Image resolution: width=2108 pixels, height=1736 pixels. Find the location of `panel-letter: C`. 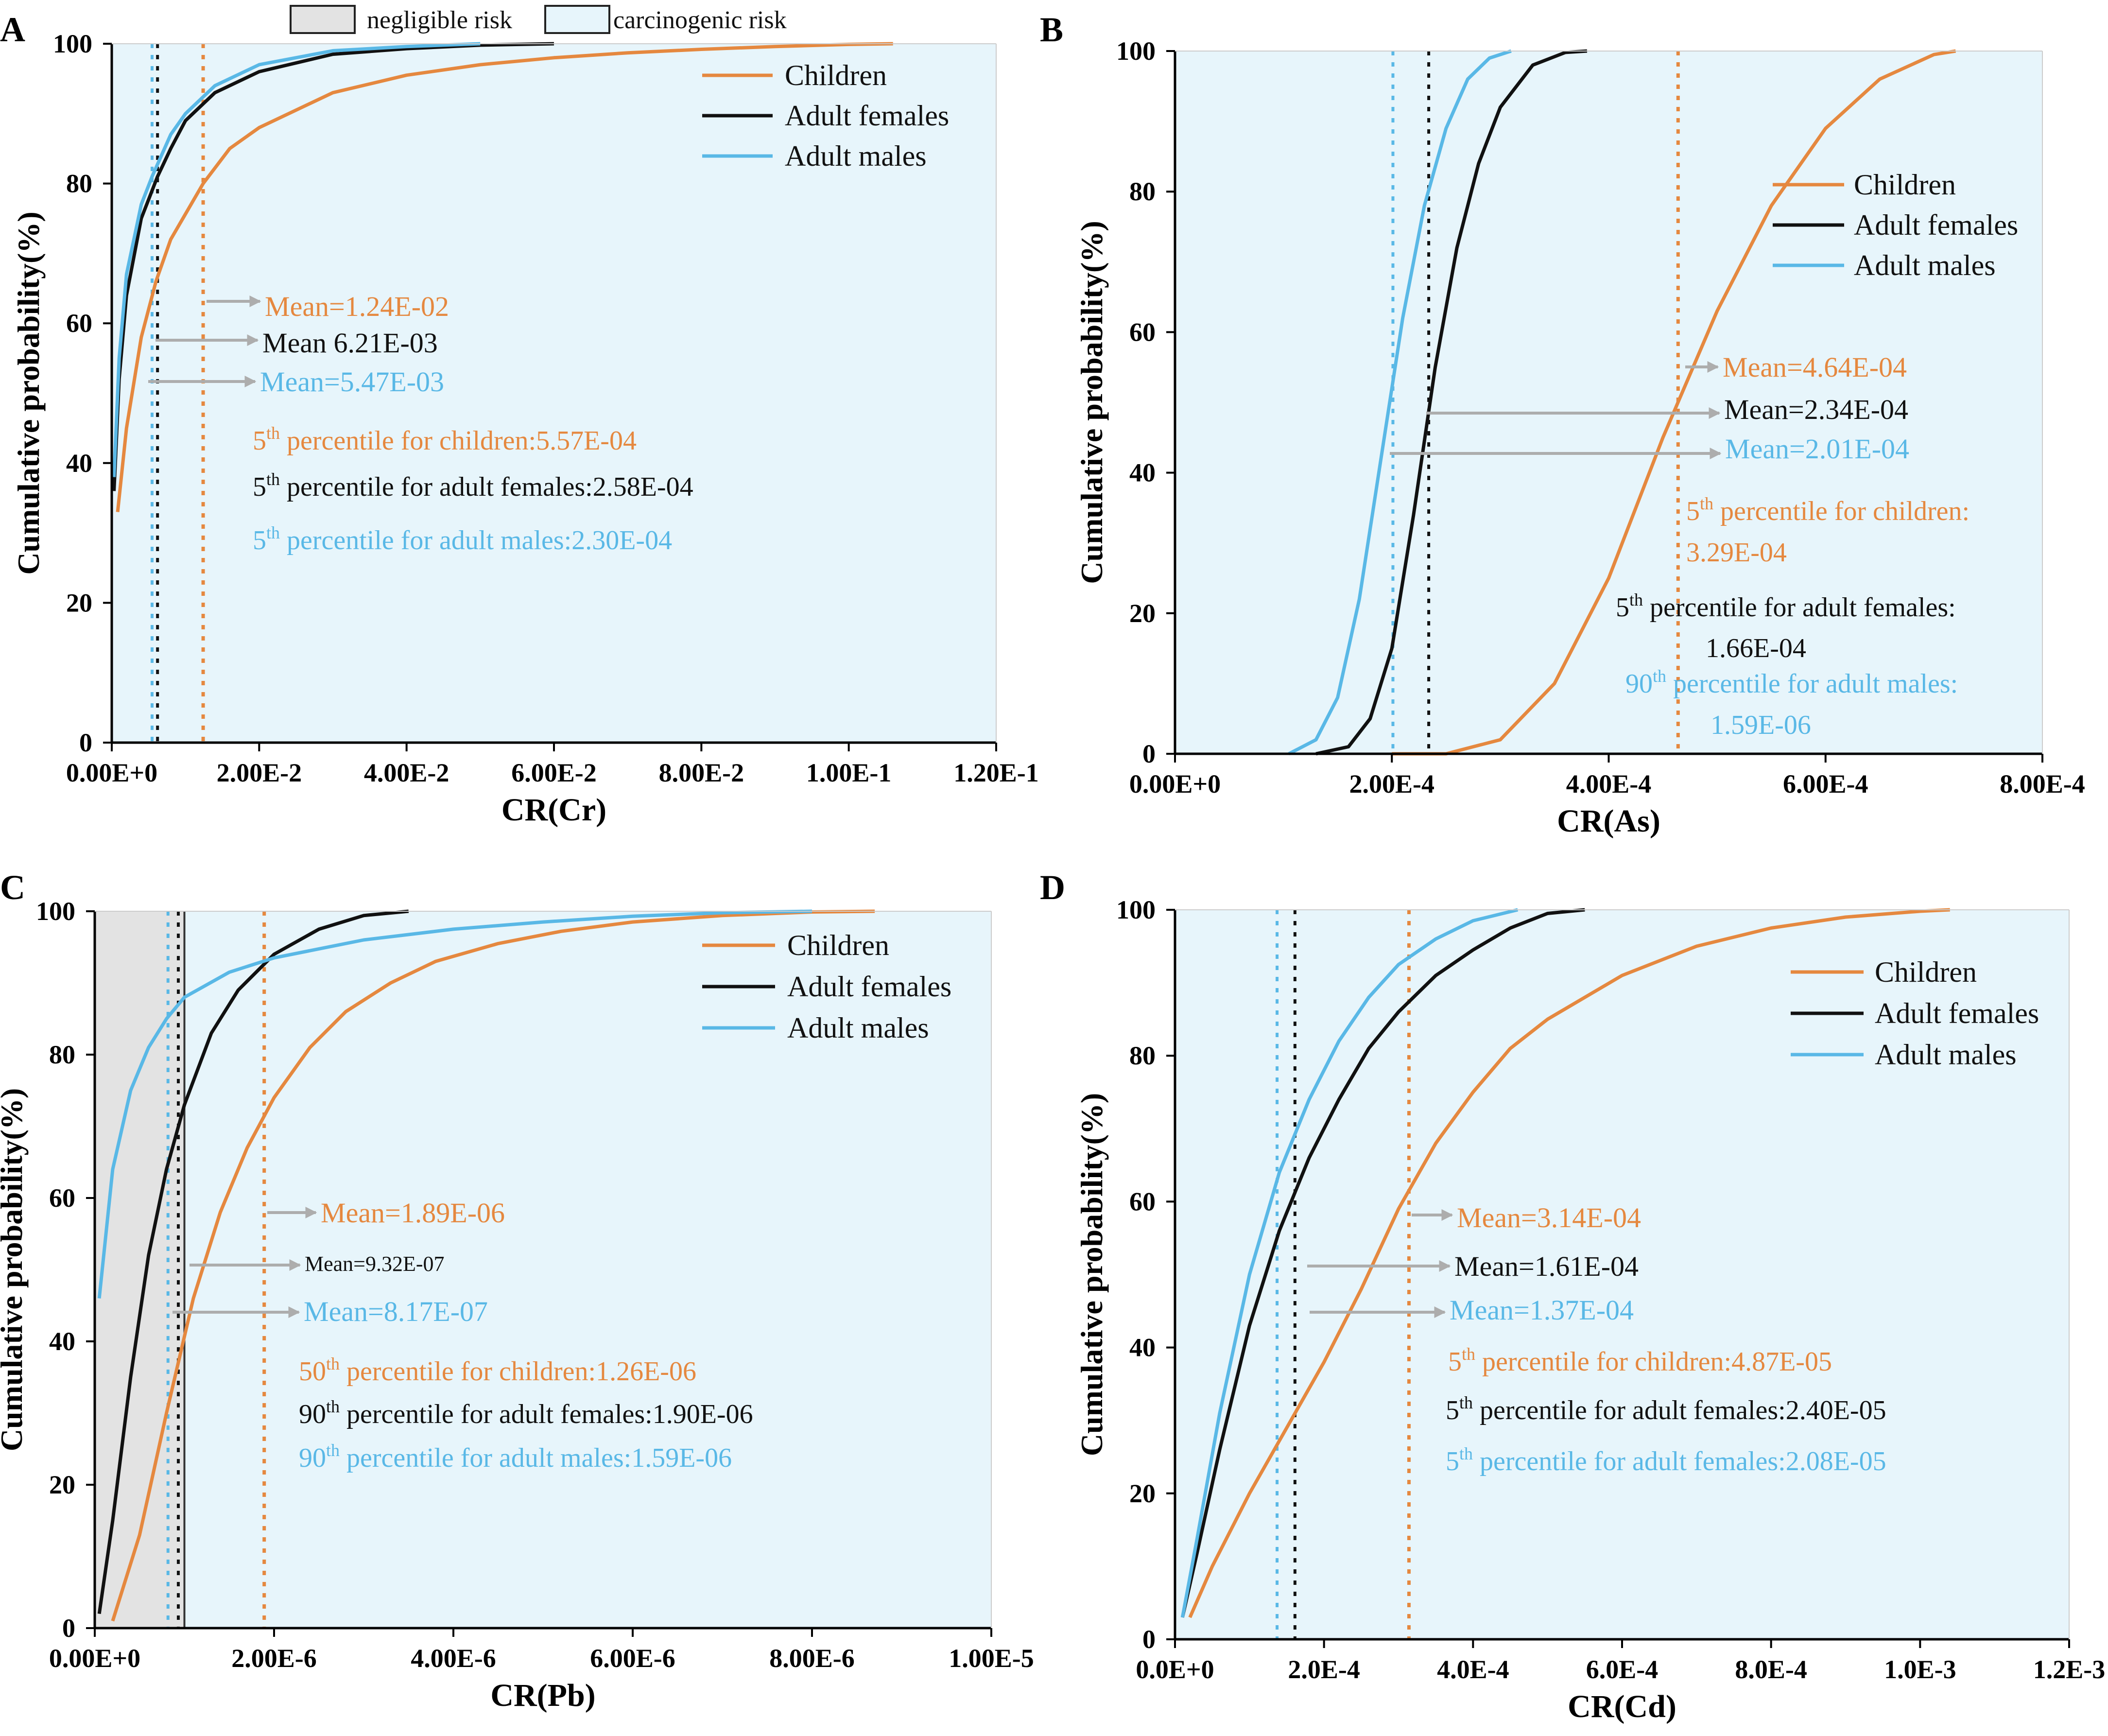

panel-letter: C is located at coordinates (13, 887).